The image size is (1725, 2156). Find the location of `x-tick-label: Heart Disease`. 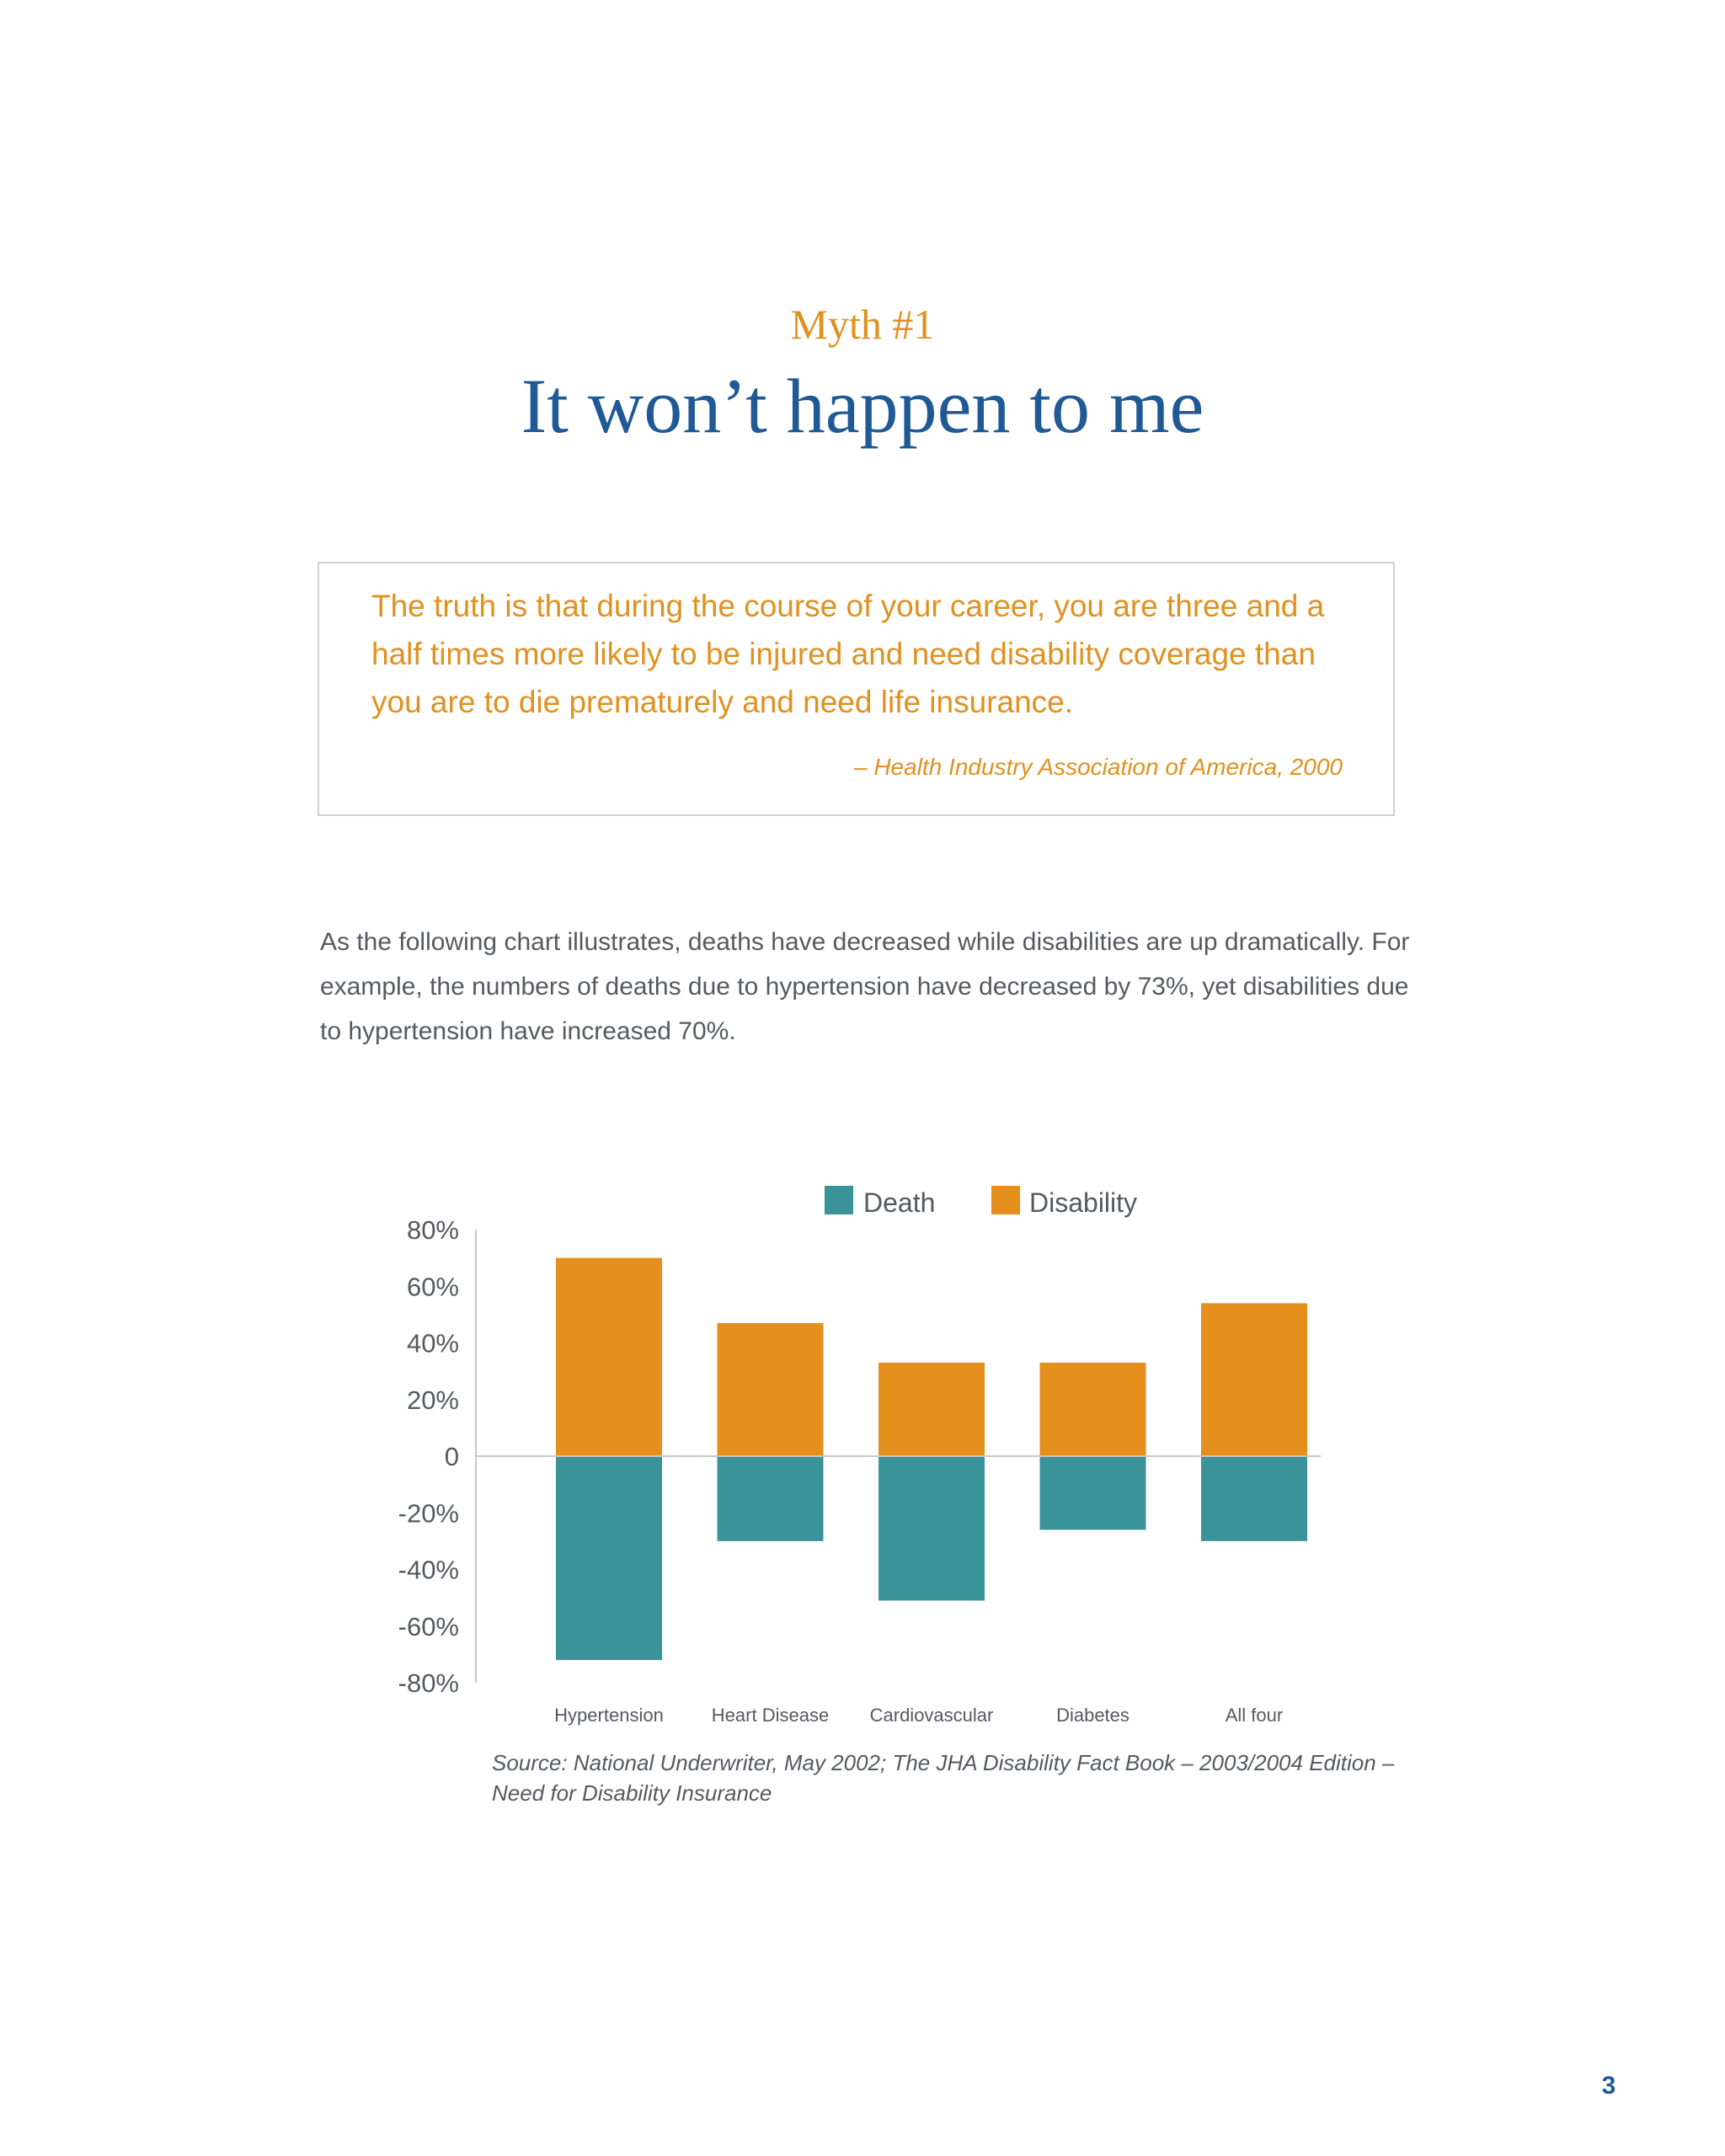

x-tick-label: Heart Disease is located at coordinates (770, 1715).